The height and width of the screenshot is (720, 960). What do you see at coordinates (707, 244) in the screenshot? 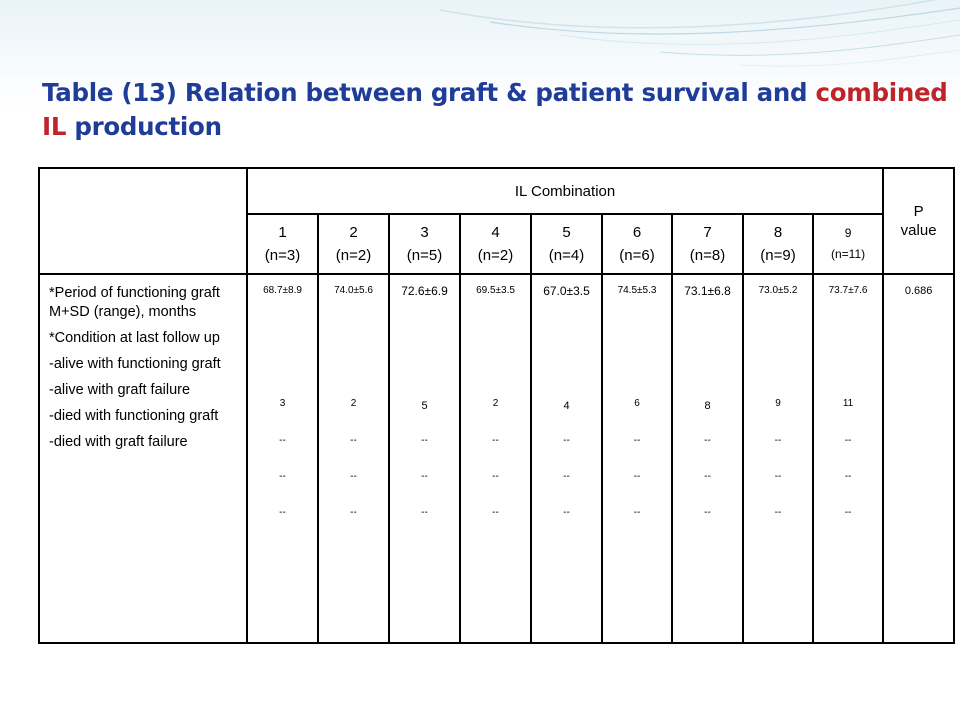
I see `column-header-7: 7 (n=8)` at bounding box center [707, 244].